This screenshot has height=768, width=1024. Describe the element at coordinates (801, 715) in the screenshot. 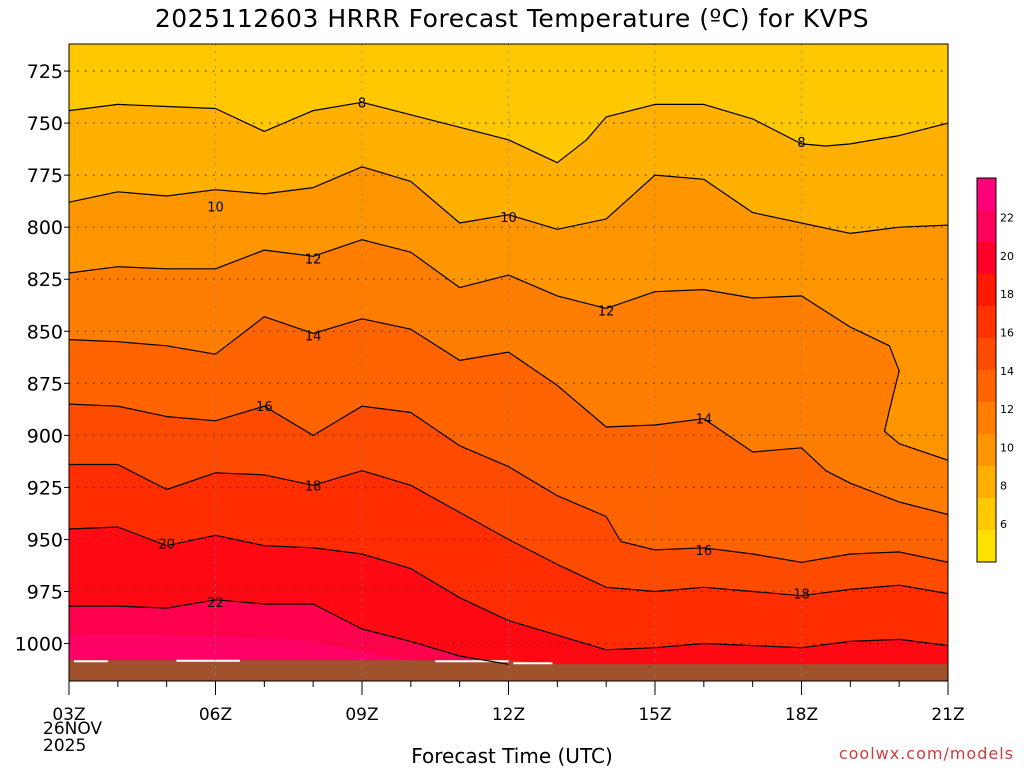

I see `x-tick-label: 18Z` at that location.